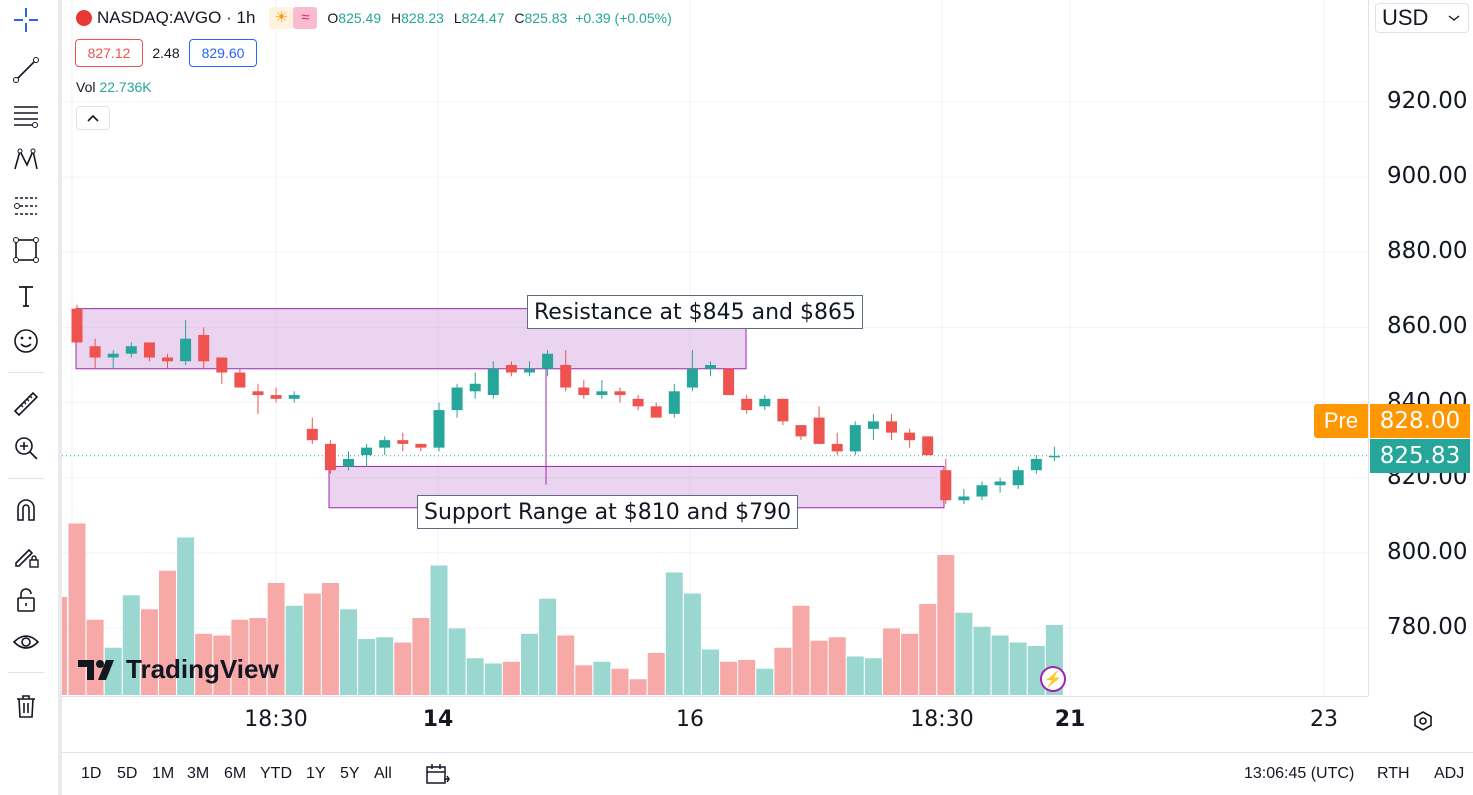  Describe the element at coordinates (608, 512) in the screenshot. I see `support-note: Support Range at $810 and $790` at that location.